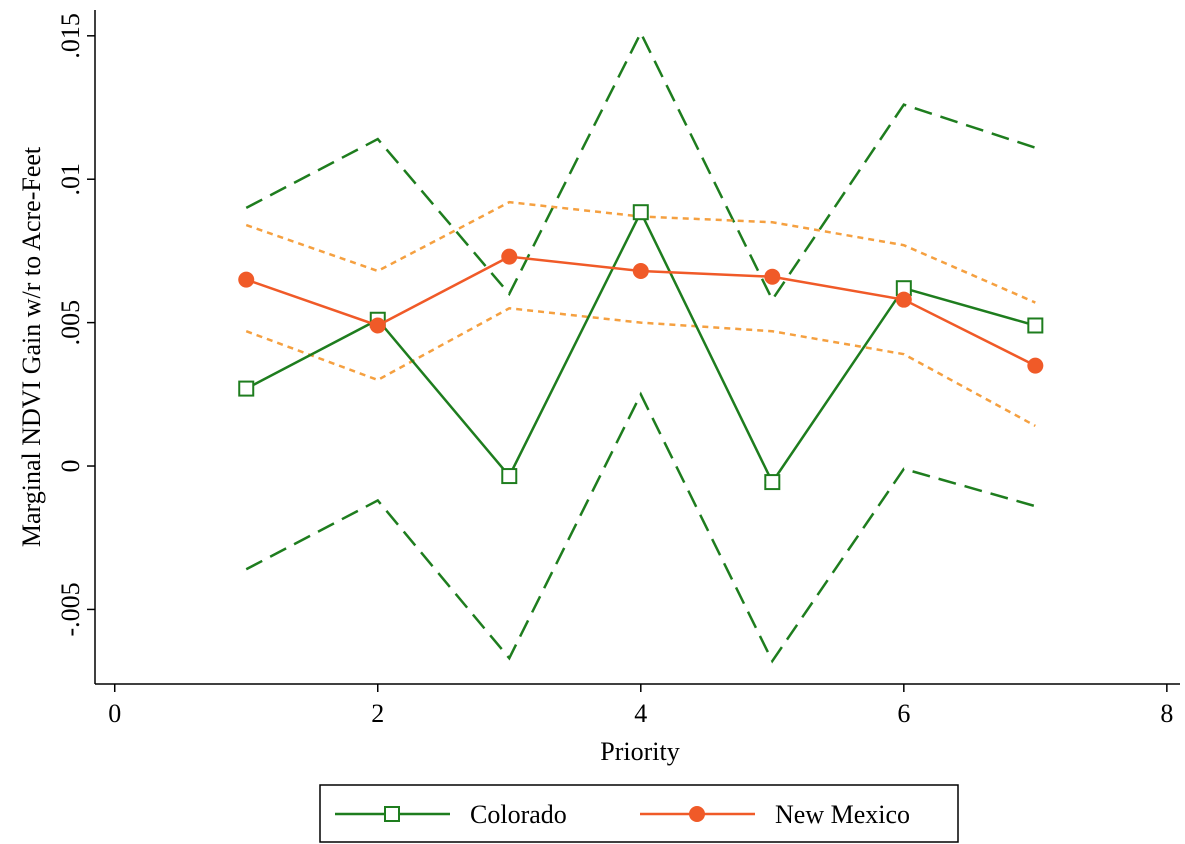  Describe the element at coordinates (70, 466) in the screenshot. I see `y-tick-label: 0` at that location.